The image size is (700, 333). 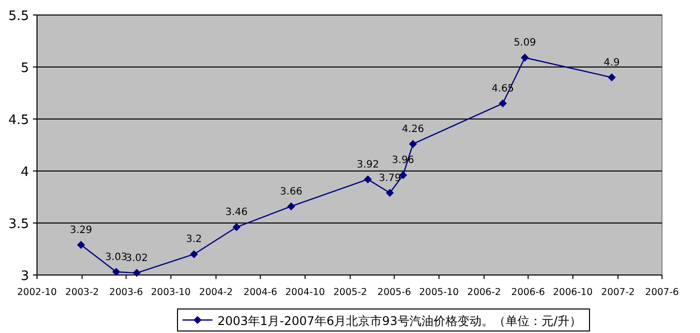 What do you see at coordinates (18, 120) in the screenshot?
I see `y-tick-label: 4.5` at bounding box center [18, 120].